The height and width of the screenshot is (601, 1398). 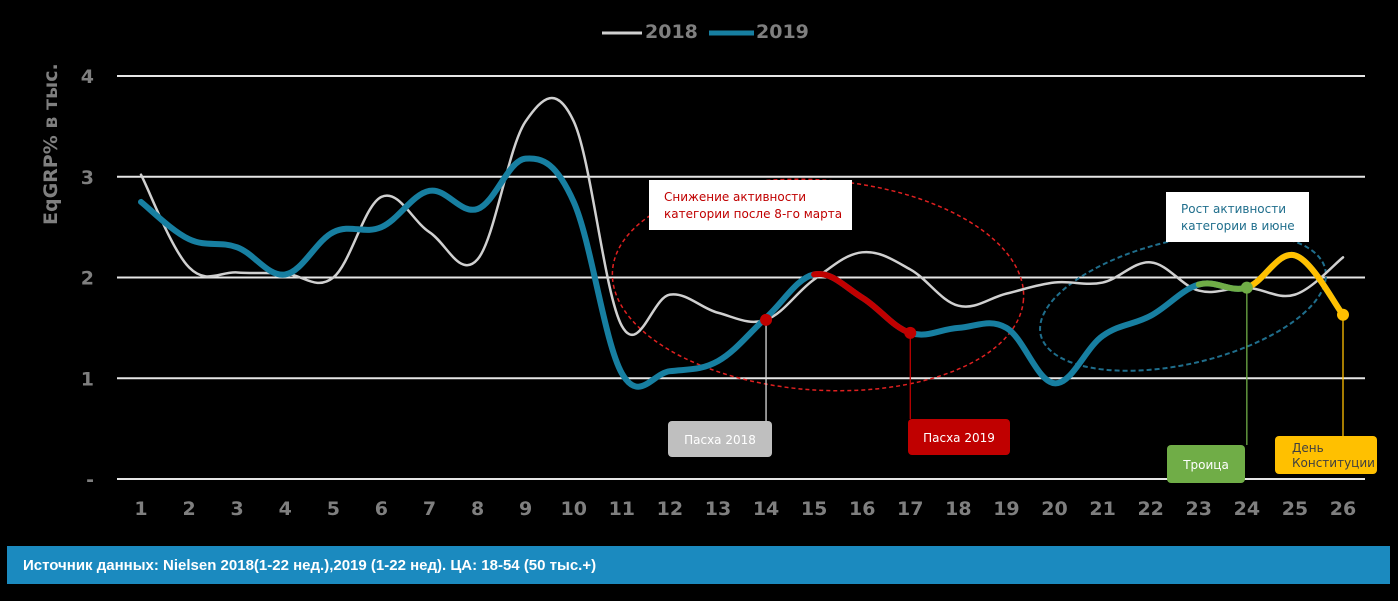 What do you see at coordinates (237, 509) in the screenshot?
I see `x-tick-label: 3` at bounding box center [237, 509].